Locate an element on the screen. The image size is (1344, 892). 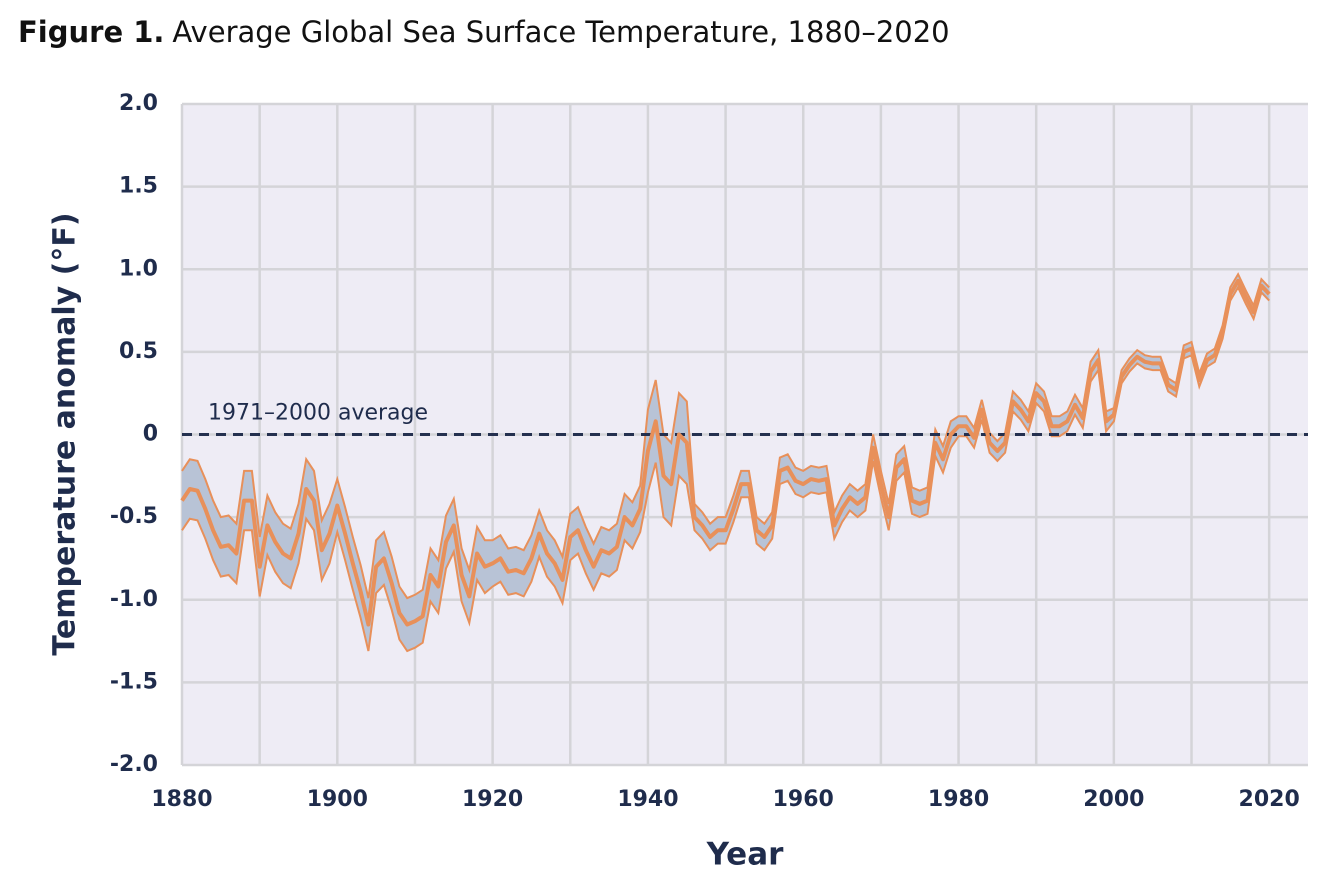
reference-label: 1971–2000 average is located at coordinates (318, 413).